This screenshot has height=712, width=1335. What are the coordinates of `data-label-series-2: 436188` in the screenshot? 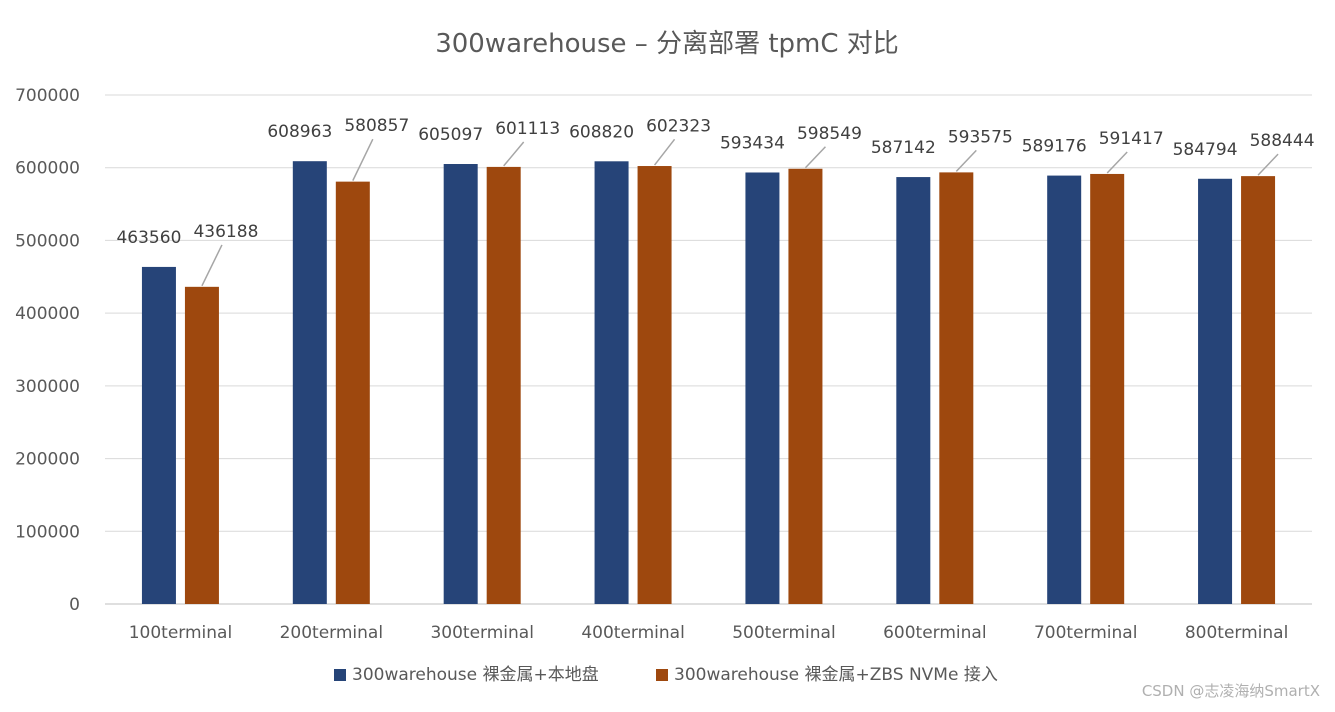 It's located at (225, 232).